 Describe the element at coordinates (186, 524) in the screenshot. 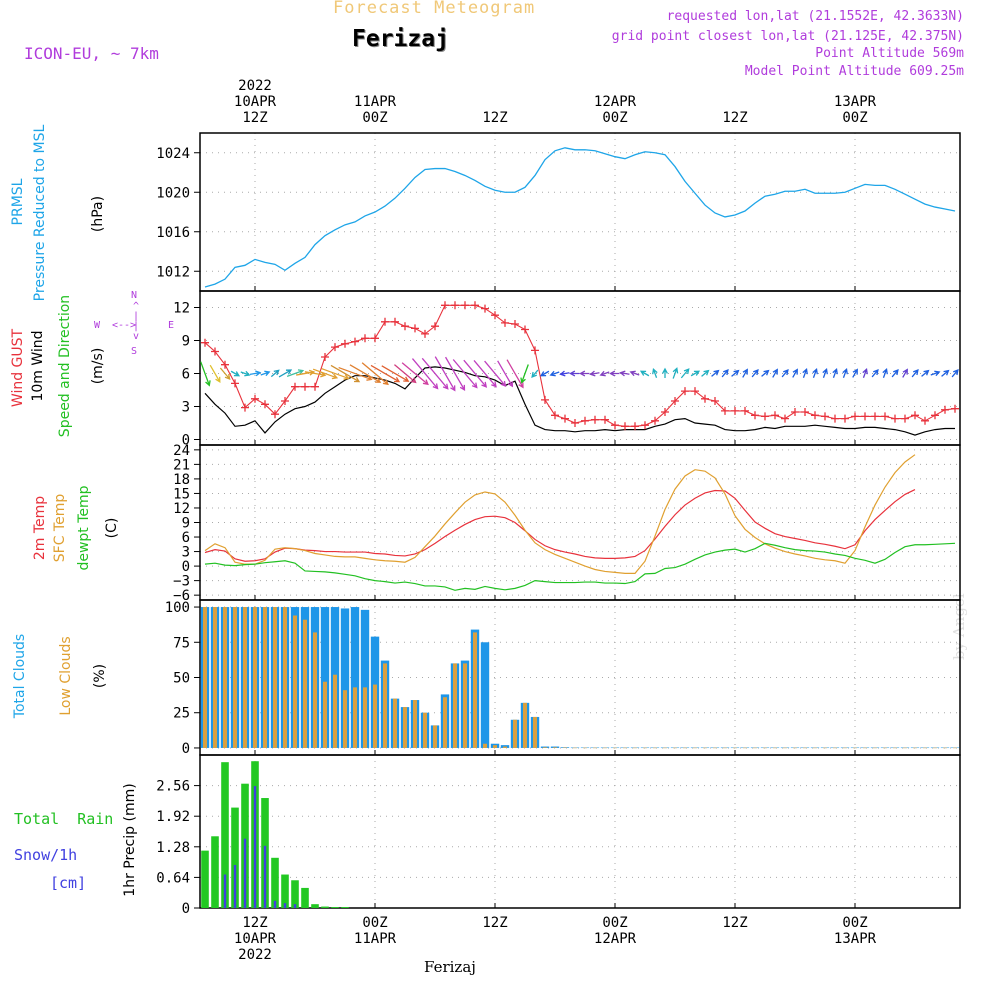

I see `y-tick-label: 9` at that location.